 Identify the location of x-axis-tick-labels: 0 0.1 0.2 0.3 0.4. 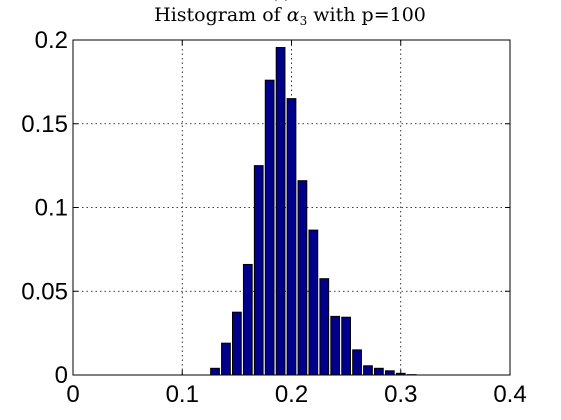
(296, 394).